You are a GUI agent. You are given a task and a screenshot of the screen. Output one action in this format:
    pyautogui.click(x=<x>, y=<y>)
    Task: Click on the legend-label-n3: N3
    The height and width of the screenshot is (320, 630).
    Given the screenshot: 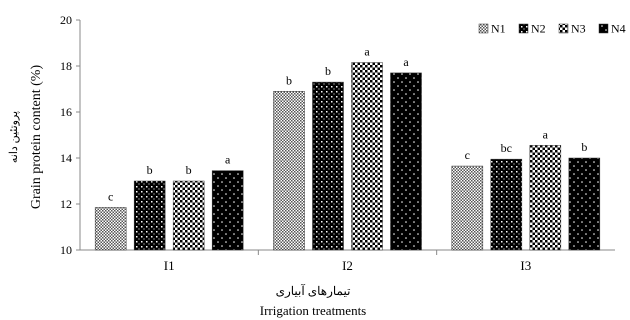 What is the action you would take?
    pyautogui.click(x=578, y=29)
    